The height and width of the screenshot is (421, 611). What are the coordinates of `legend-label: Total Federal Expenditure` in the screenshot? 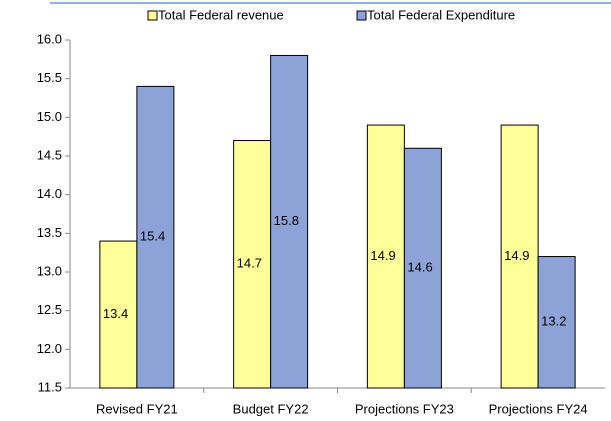 It's located at (441, 14).